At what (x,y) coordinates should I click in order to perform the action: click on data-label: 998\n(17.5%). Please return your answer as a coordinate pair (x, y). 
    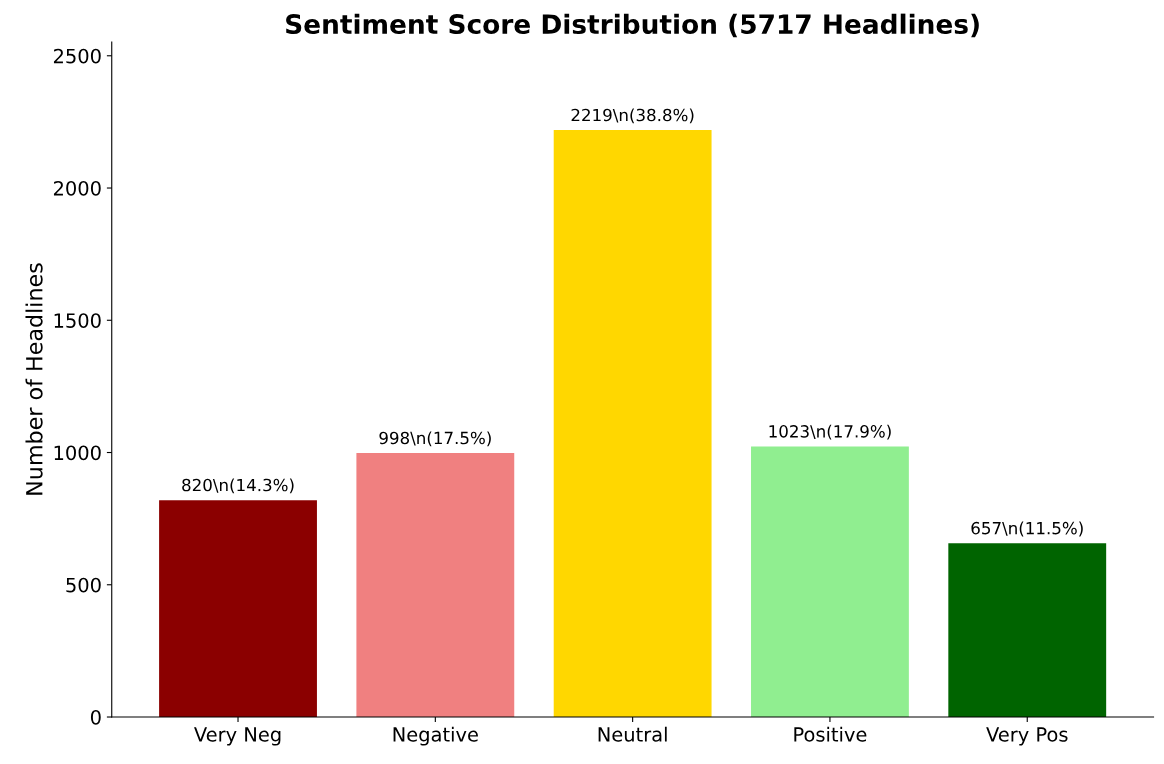
    Looking at the image, I should click on (435, 439).